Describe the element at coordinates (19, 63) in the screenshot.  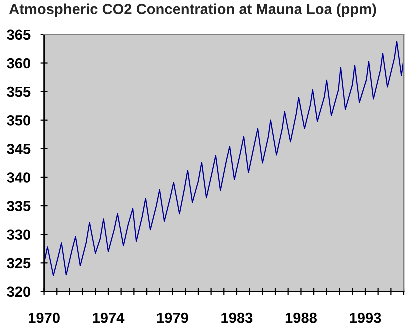
I see `y-tick-label: 360` at that location.